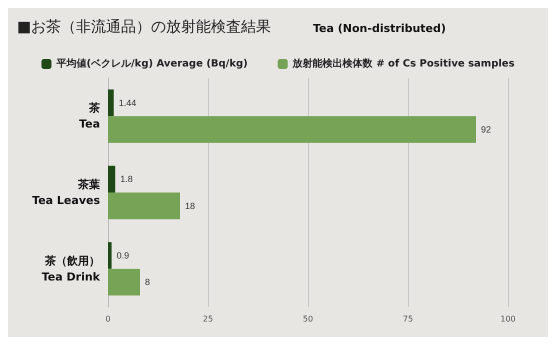 The height and width of the screenshot is (345, 556). I want to click on data-label: 0.9, so click(123, 255).